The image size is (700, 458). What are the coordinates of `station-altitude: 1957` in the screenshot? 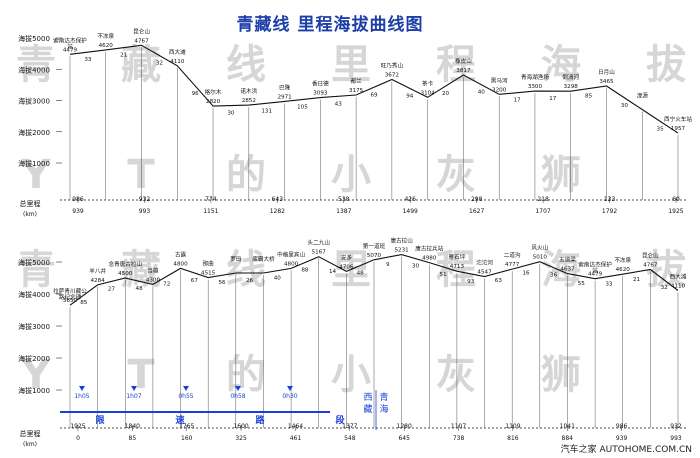 It's located at (678, 129).